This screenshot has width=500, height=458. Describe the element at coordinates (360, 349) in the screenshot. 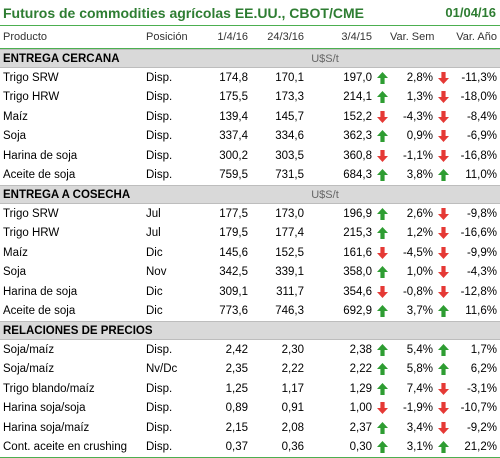

I see `price-cell-3: 2,38` at that location.